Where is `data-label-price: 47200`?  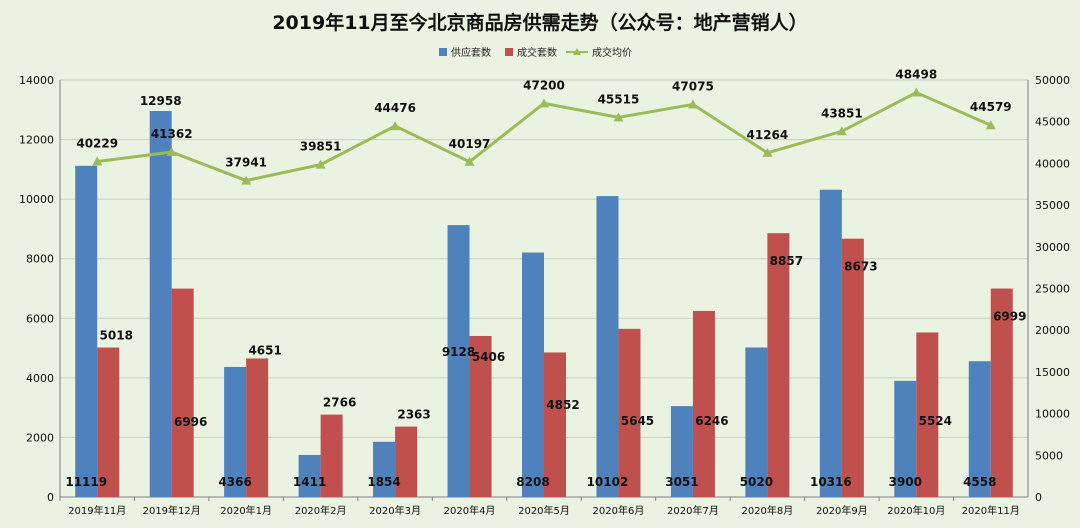 data-label-price: 47200 is located at coordinates (544, 85).